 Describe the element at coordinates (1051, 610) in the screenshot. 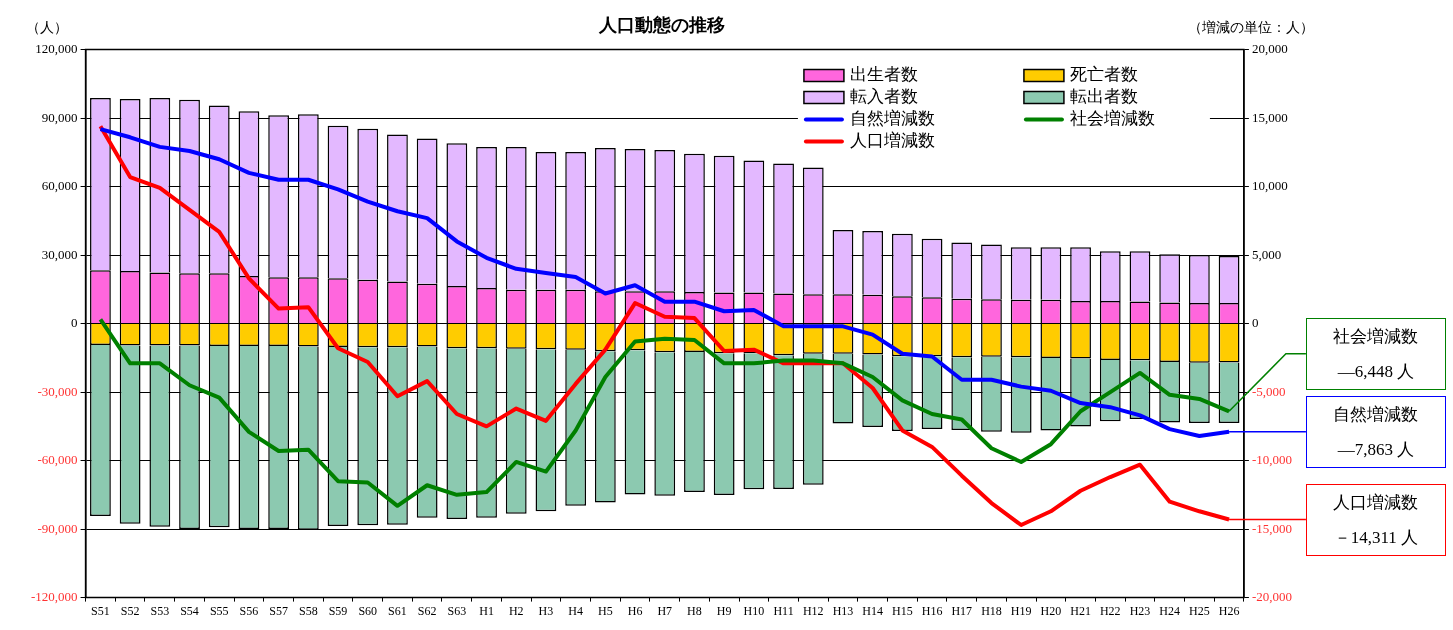

I see `x-tick-label: H20` at that location.